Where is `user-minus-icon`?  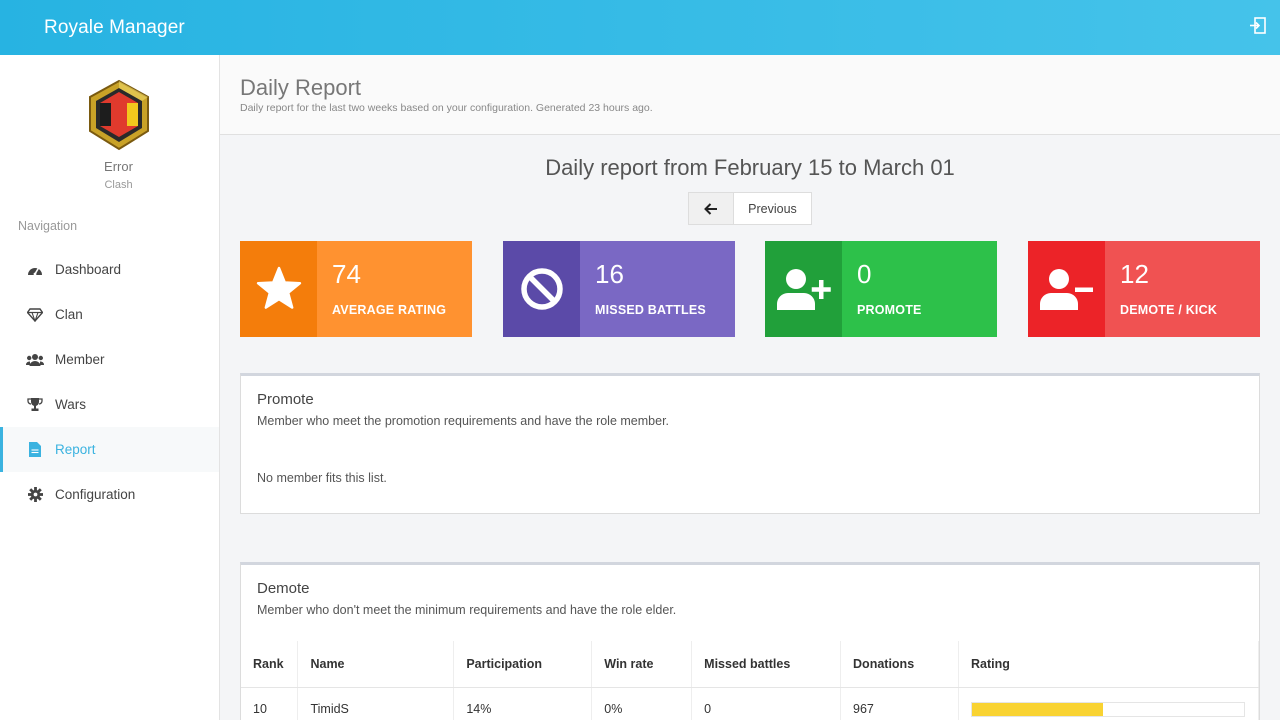 user-minus-icon is located at coordinates (1066, 289).